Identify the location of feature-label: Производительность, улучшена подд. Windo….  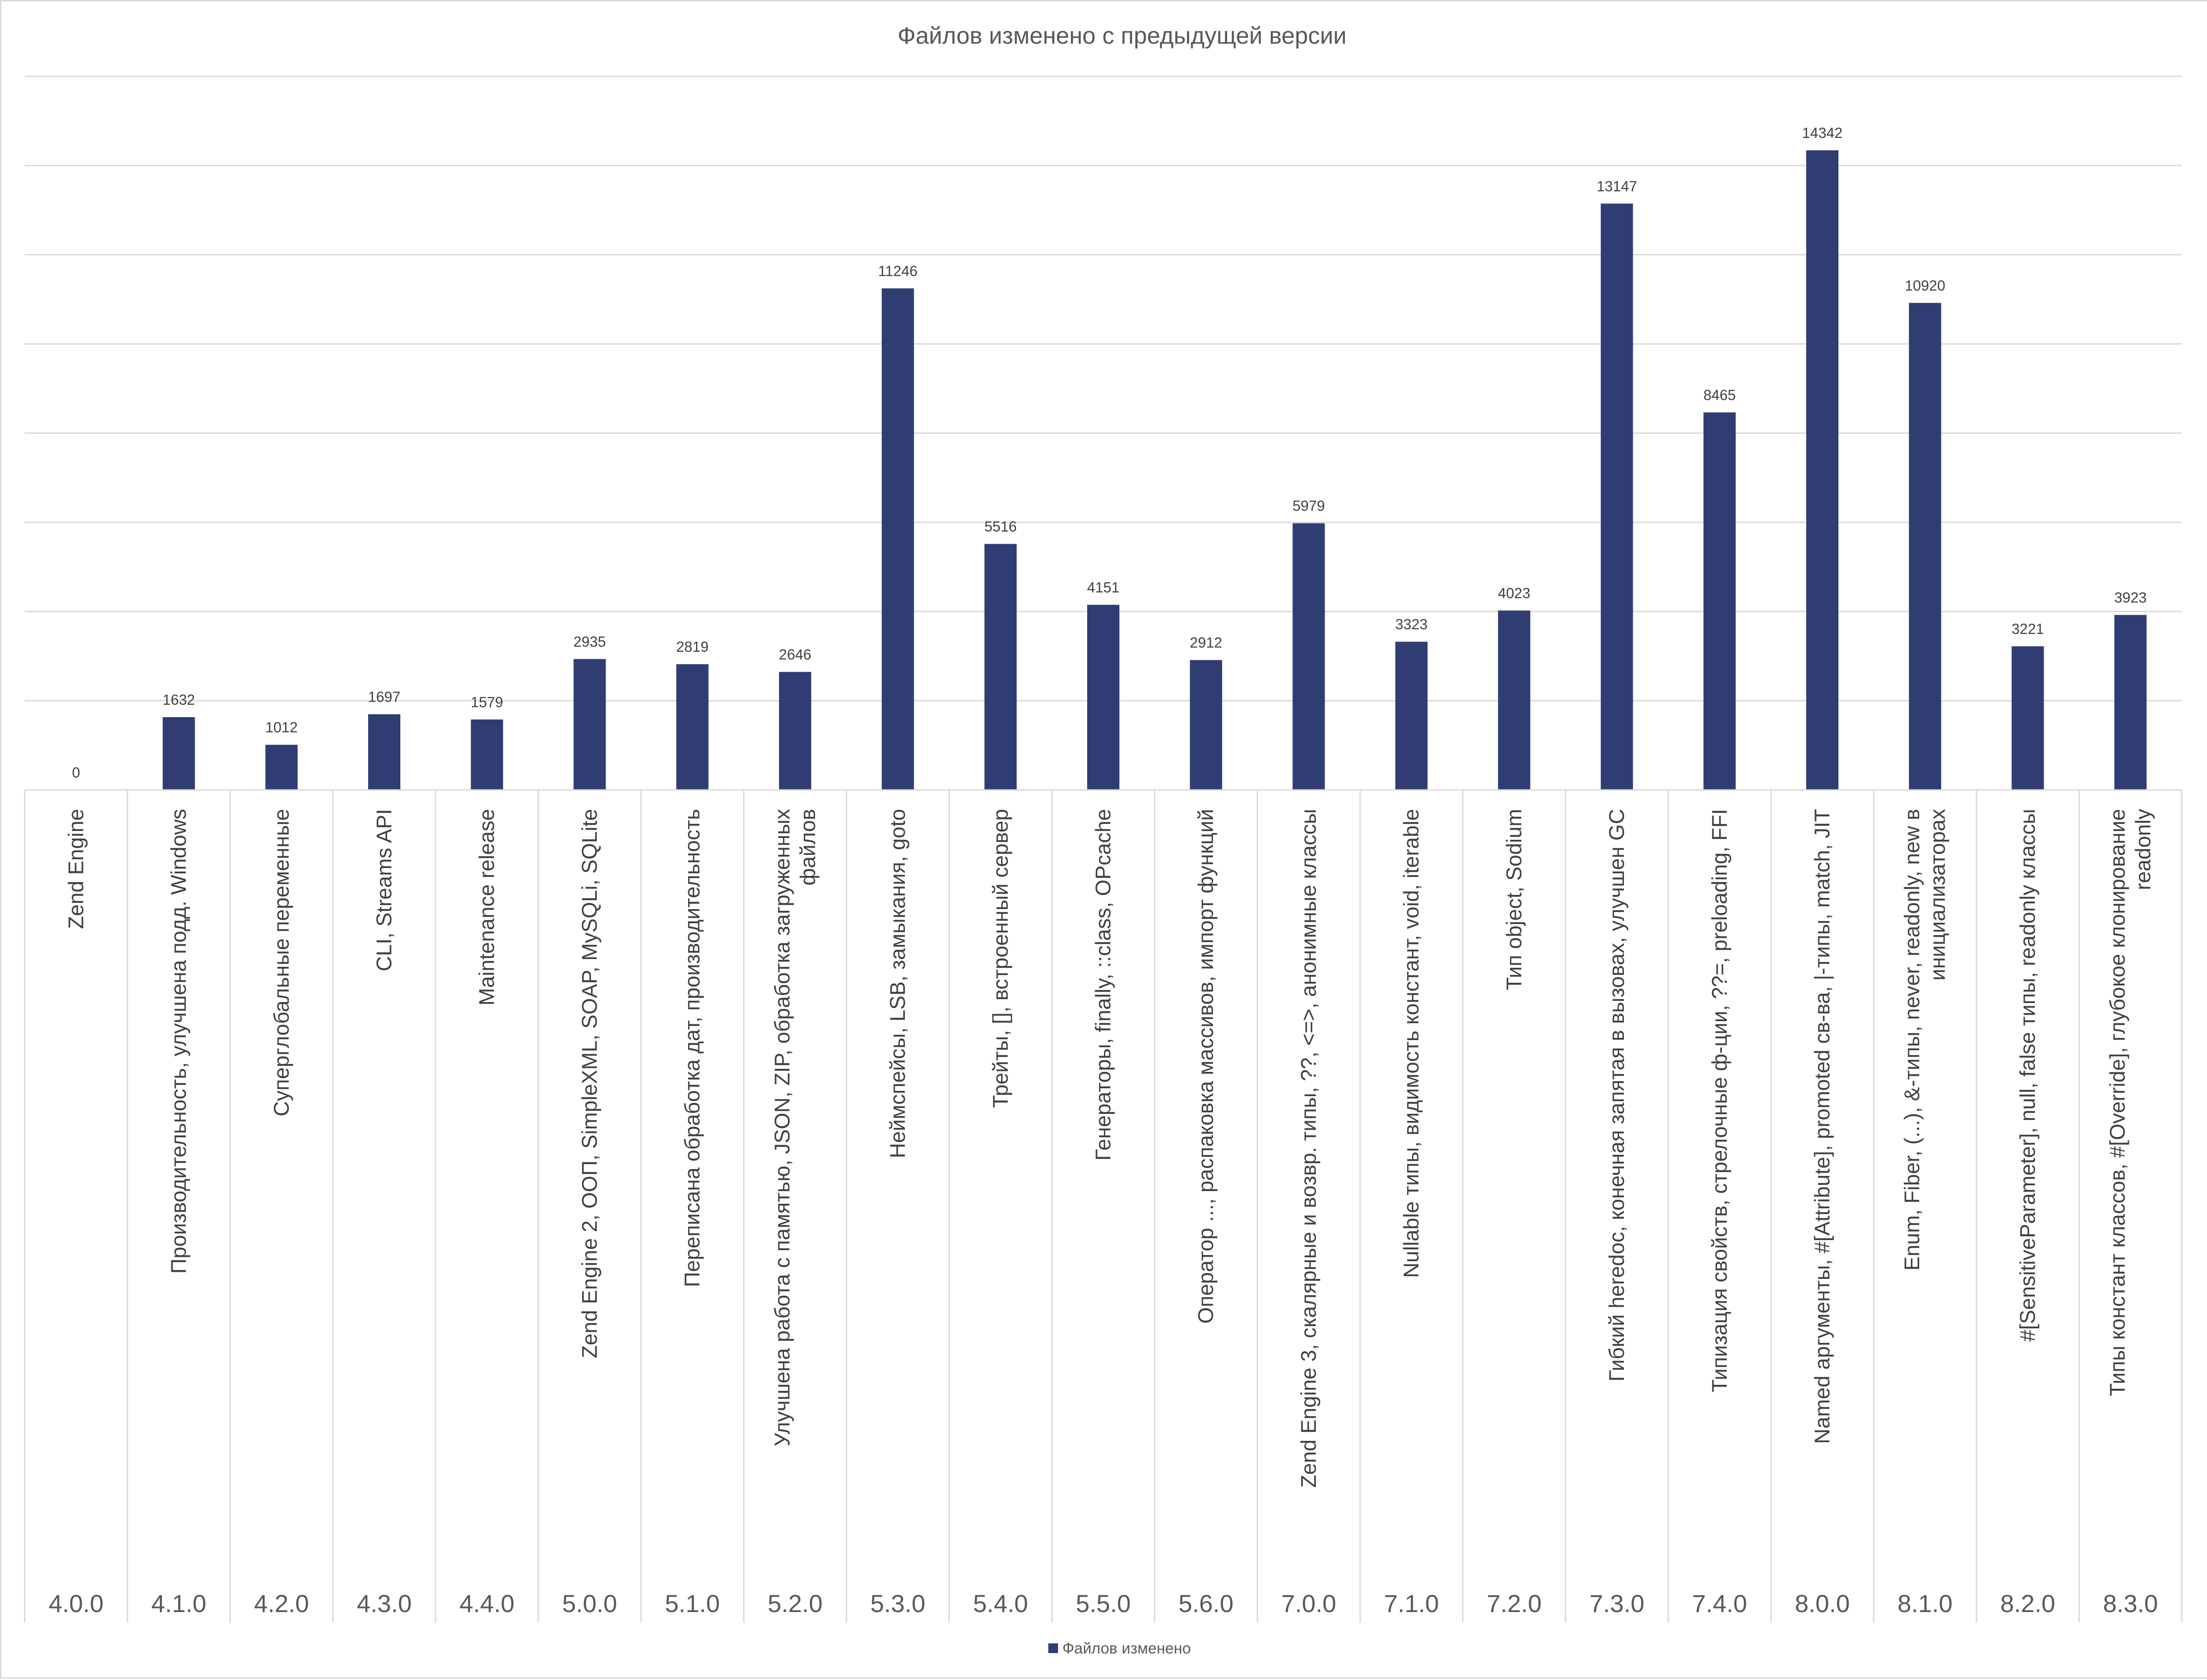
(179, 1042).